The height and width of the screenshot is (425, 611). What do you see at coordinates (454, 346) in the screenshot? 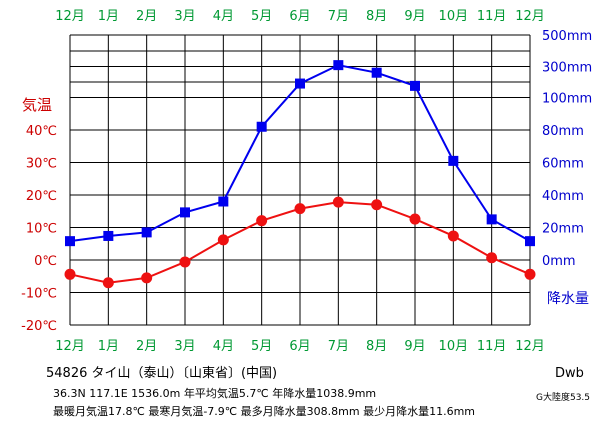
I see `month-label-bottom: 10月` at bounding box center [454, 346].